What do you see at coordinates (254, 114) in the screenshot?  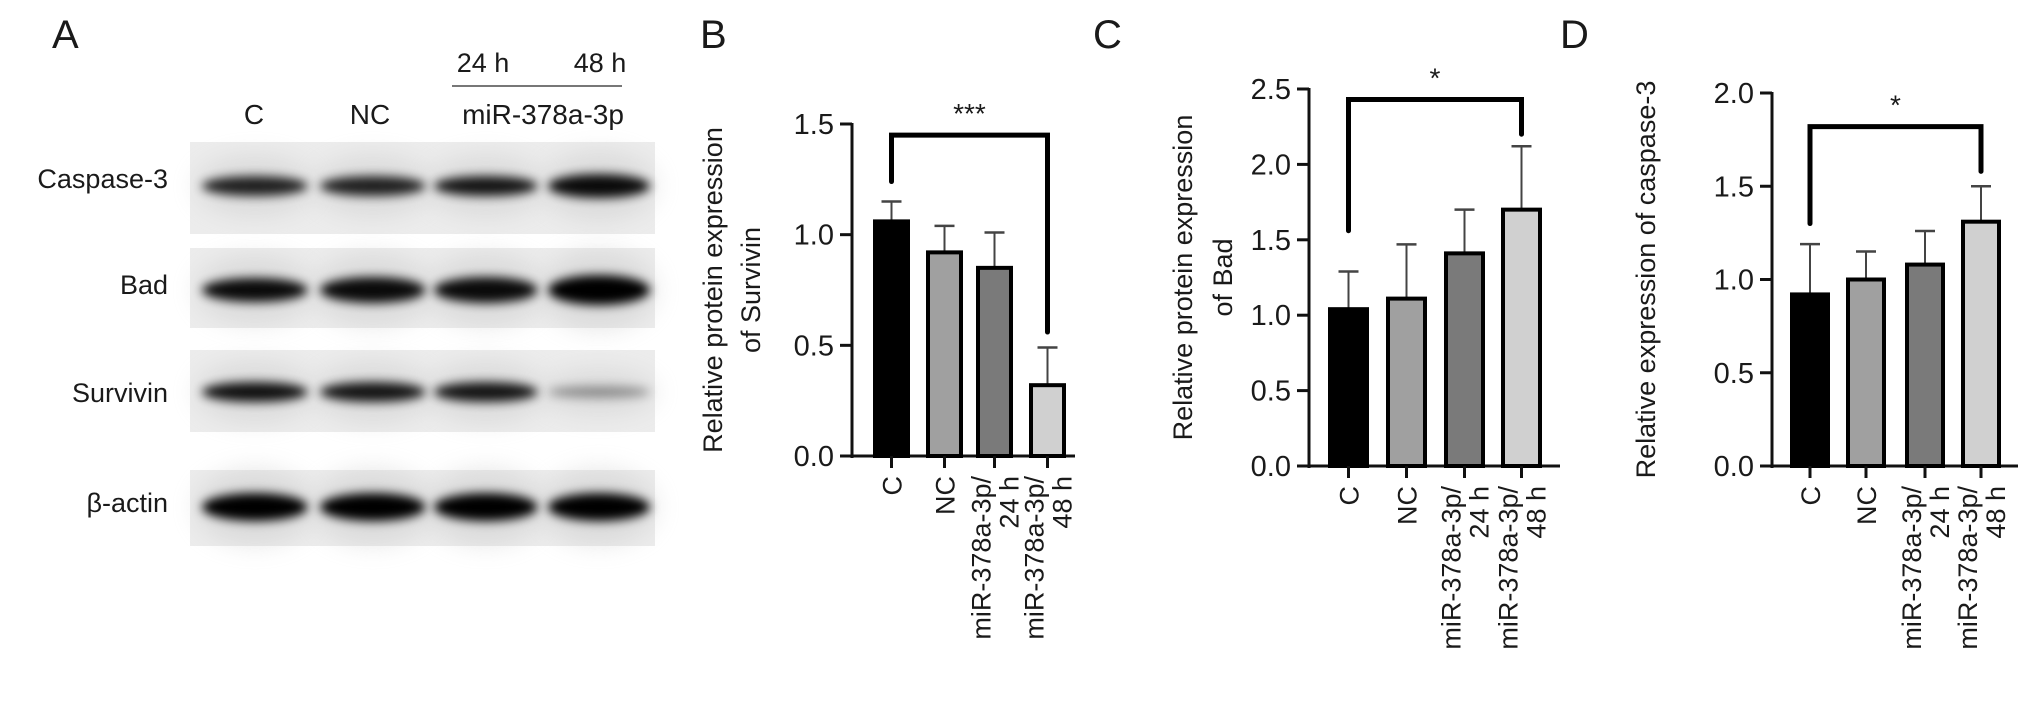 I see `lane-label-c: C` at bounding box center [254, 114].